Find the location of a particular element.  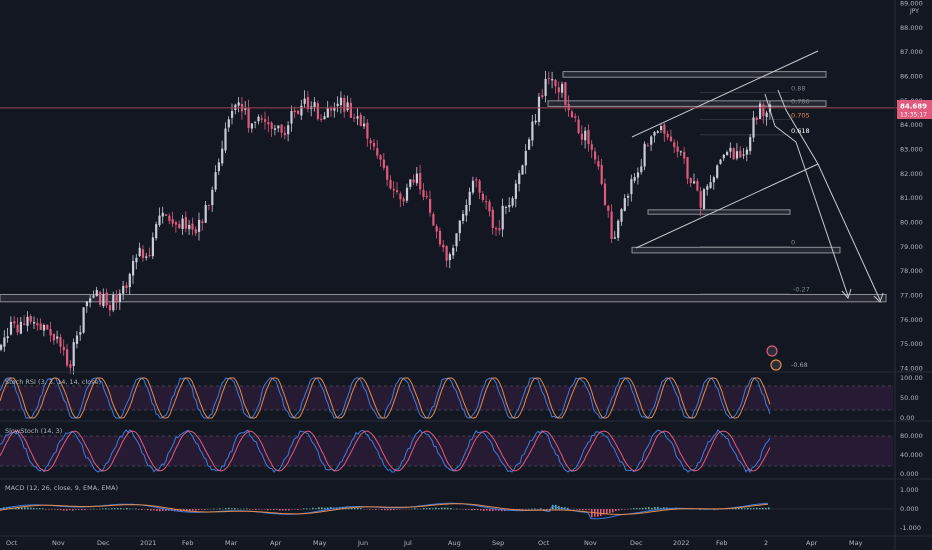

price-tick-label: 78.000 is located at coordinates (911, 271).